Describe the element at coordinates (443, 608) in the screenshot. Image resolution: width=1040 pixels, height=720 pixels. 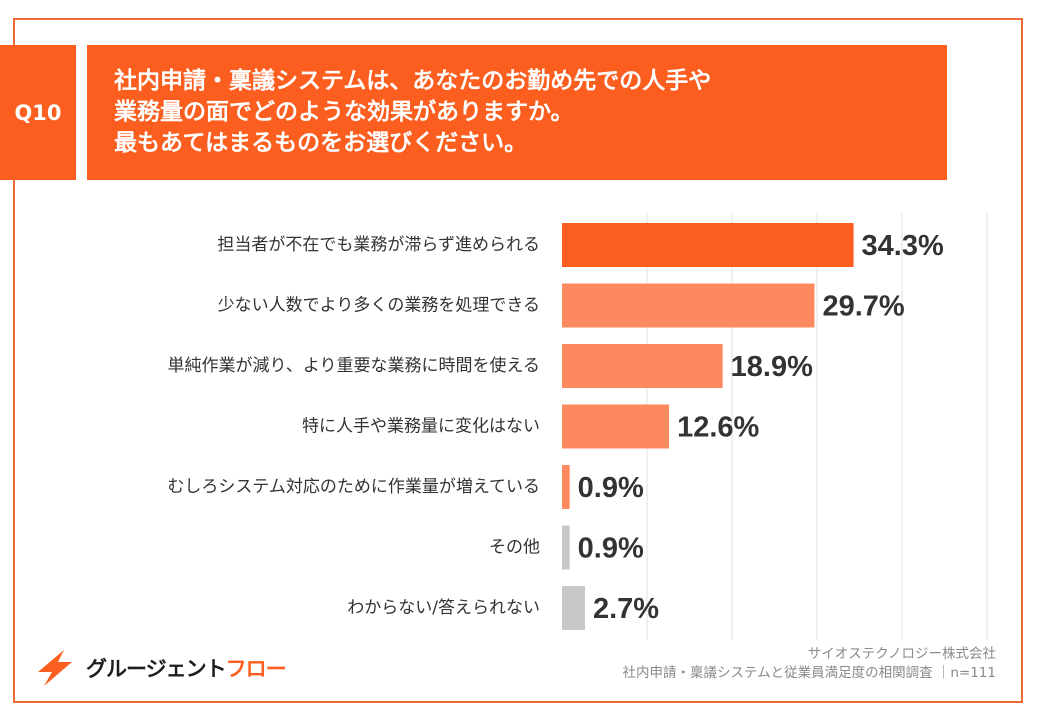
I see `category-label: わからない/答えられない` at that location.